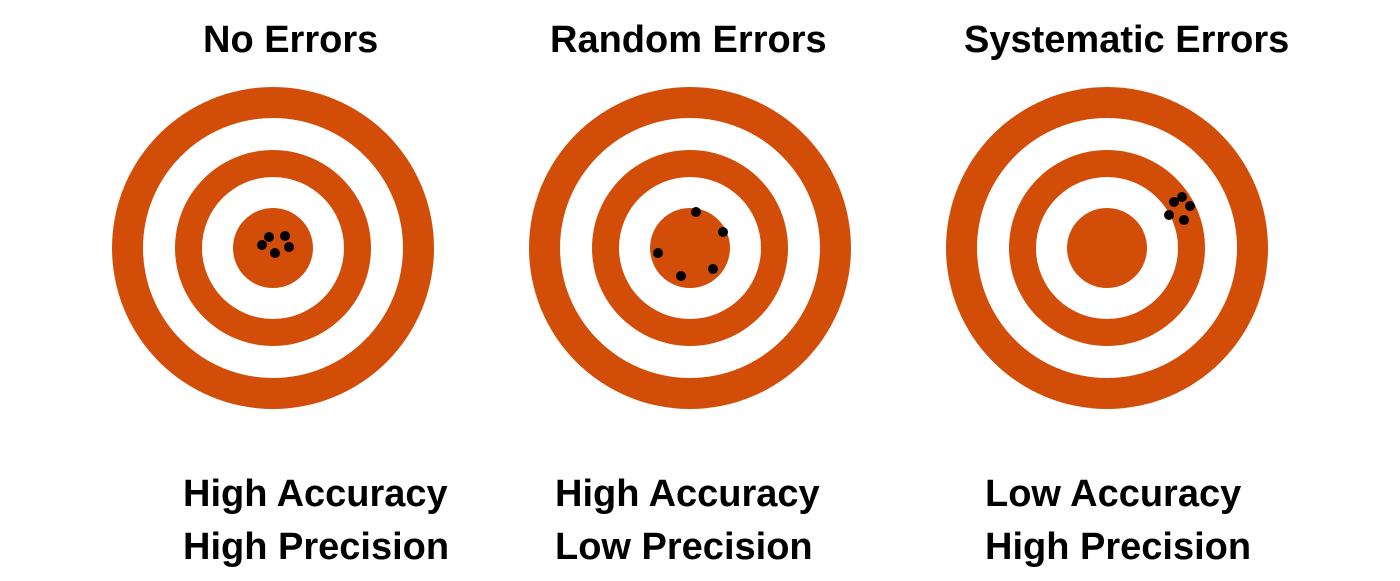 The height and width of the screenshot is (581, 1400). Describe the element at coordinates (1127, 40) in the screenshot. I see `panel-title: Systematic Errors` at that location.